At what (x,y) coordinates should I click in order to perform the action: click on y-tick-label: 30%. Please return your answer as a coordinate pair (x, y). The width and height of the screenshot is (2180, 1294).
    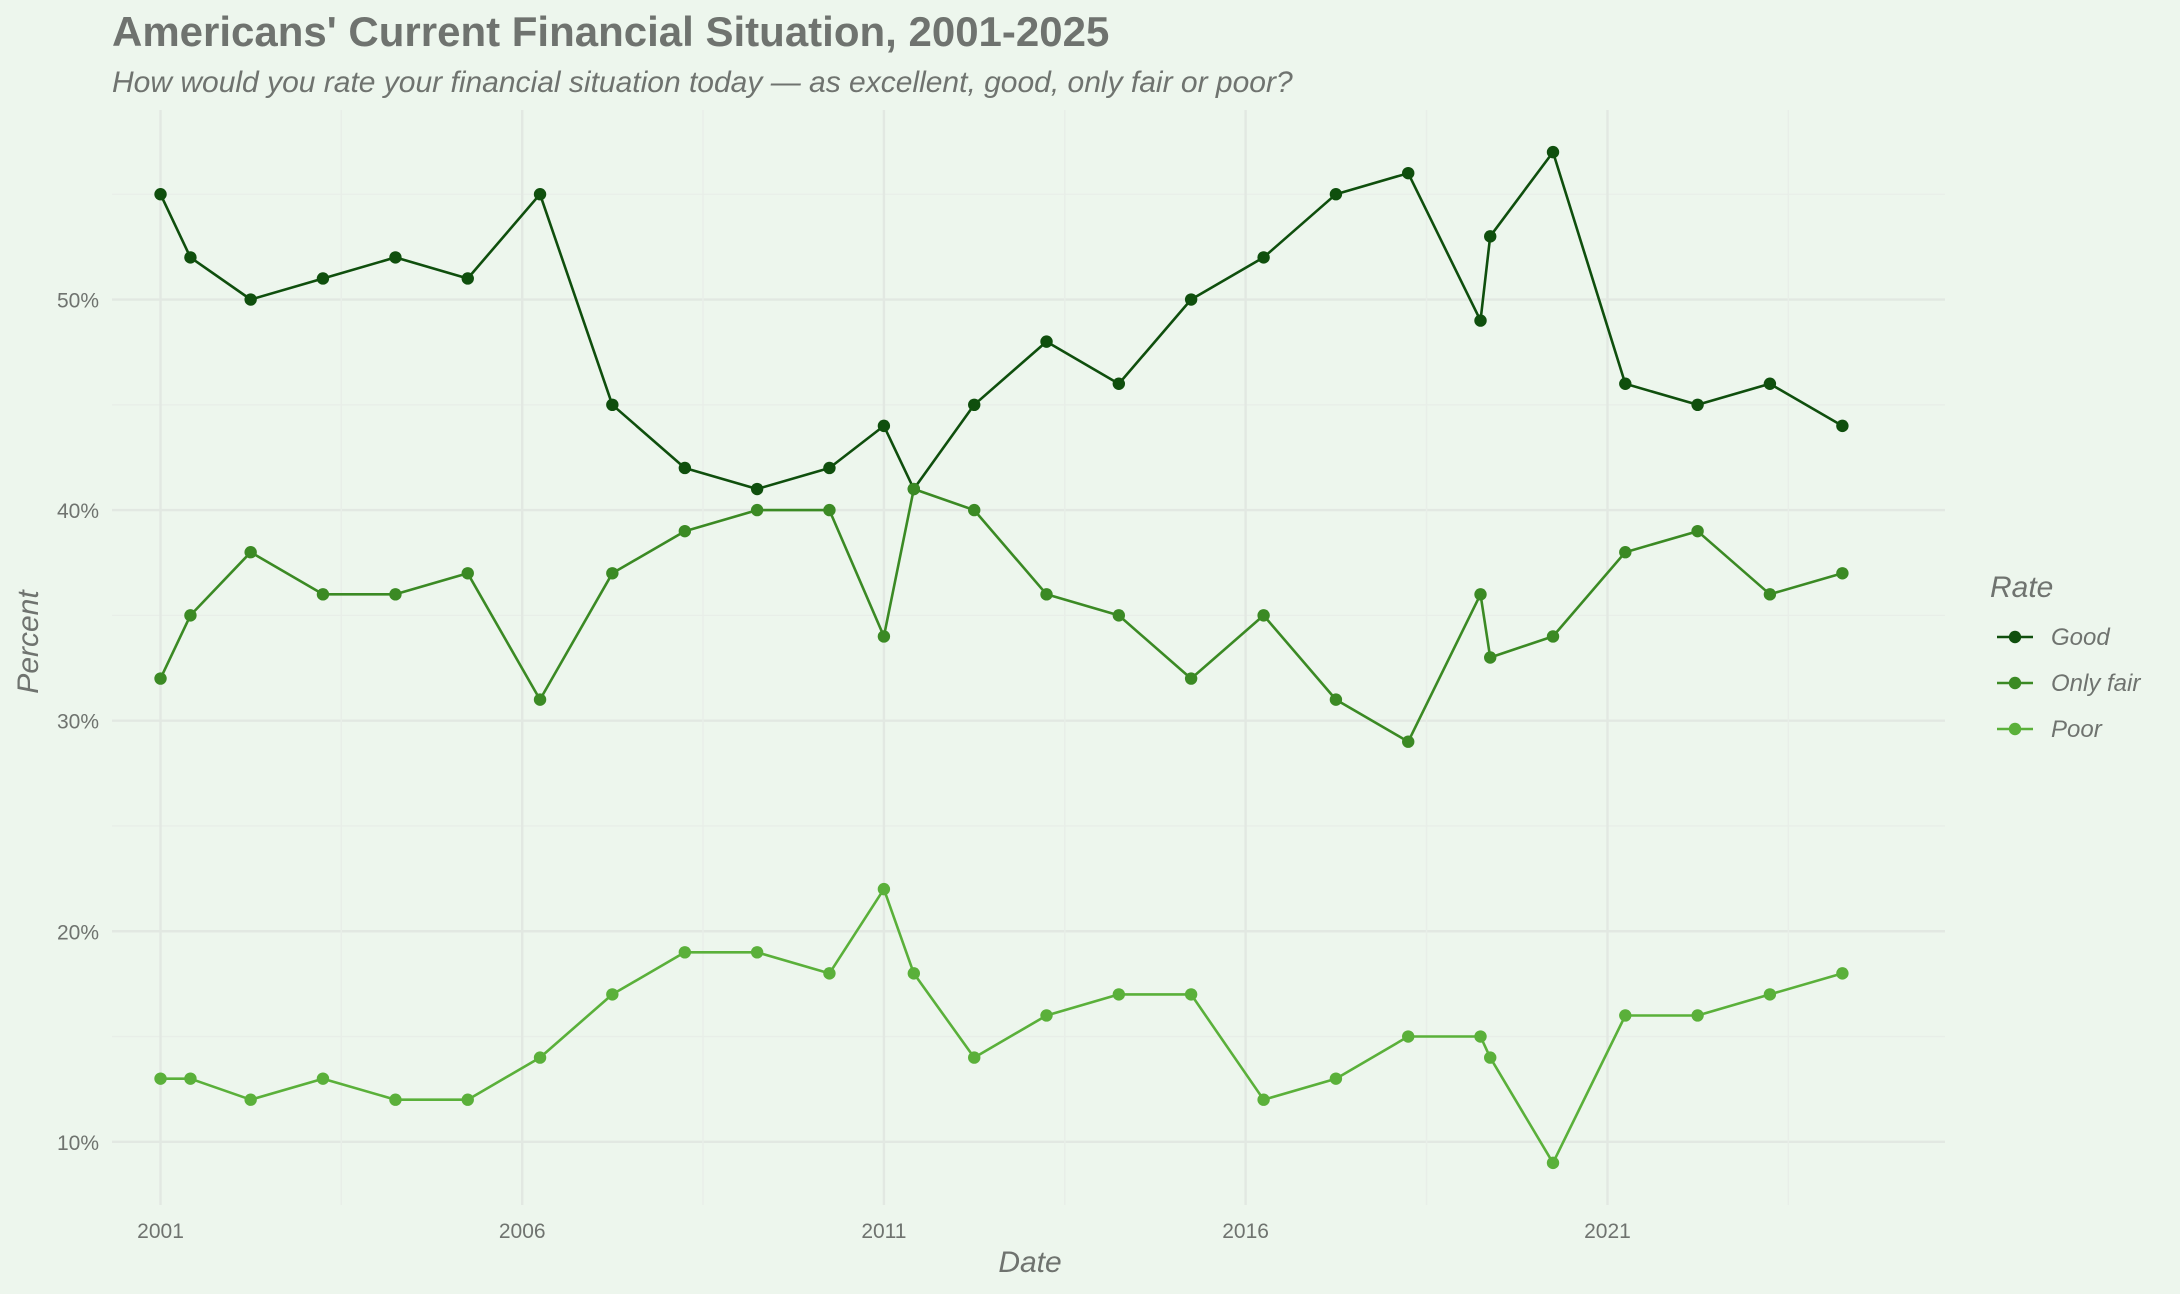
    Looking at the image, I should click on (78, 722).